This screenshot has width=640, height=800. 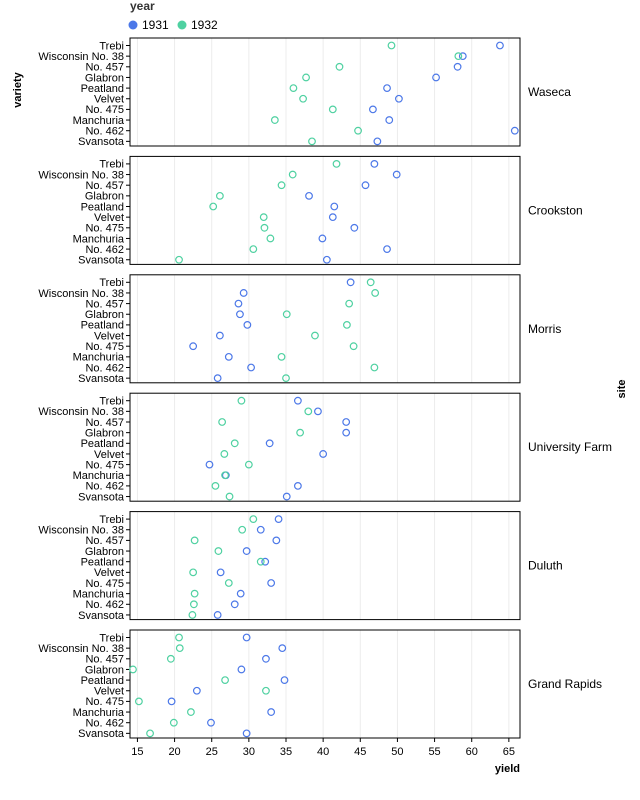 What do you see at coordinates (622, 389) in the screenshot?
I see `facet-axis-title: site` at bounding box center [622, 389].